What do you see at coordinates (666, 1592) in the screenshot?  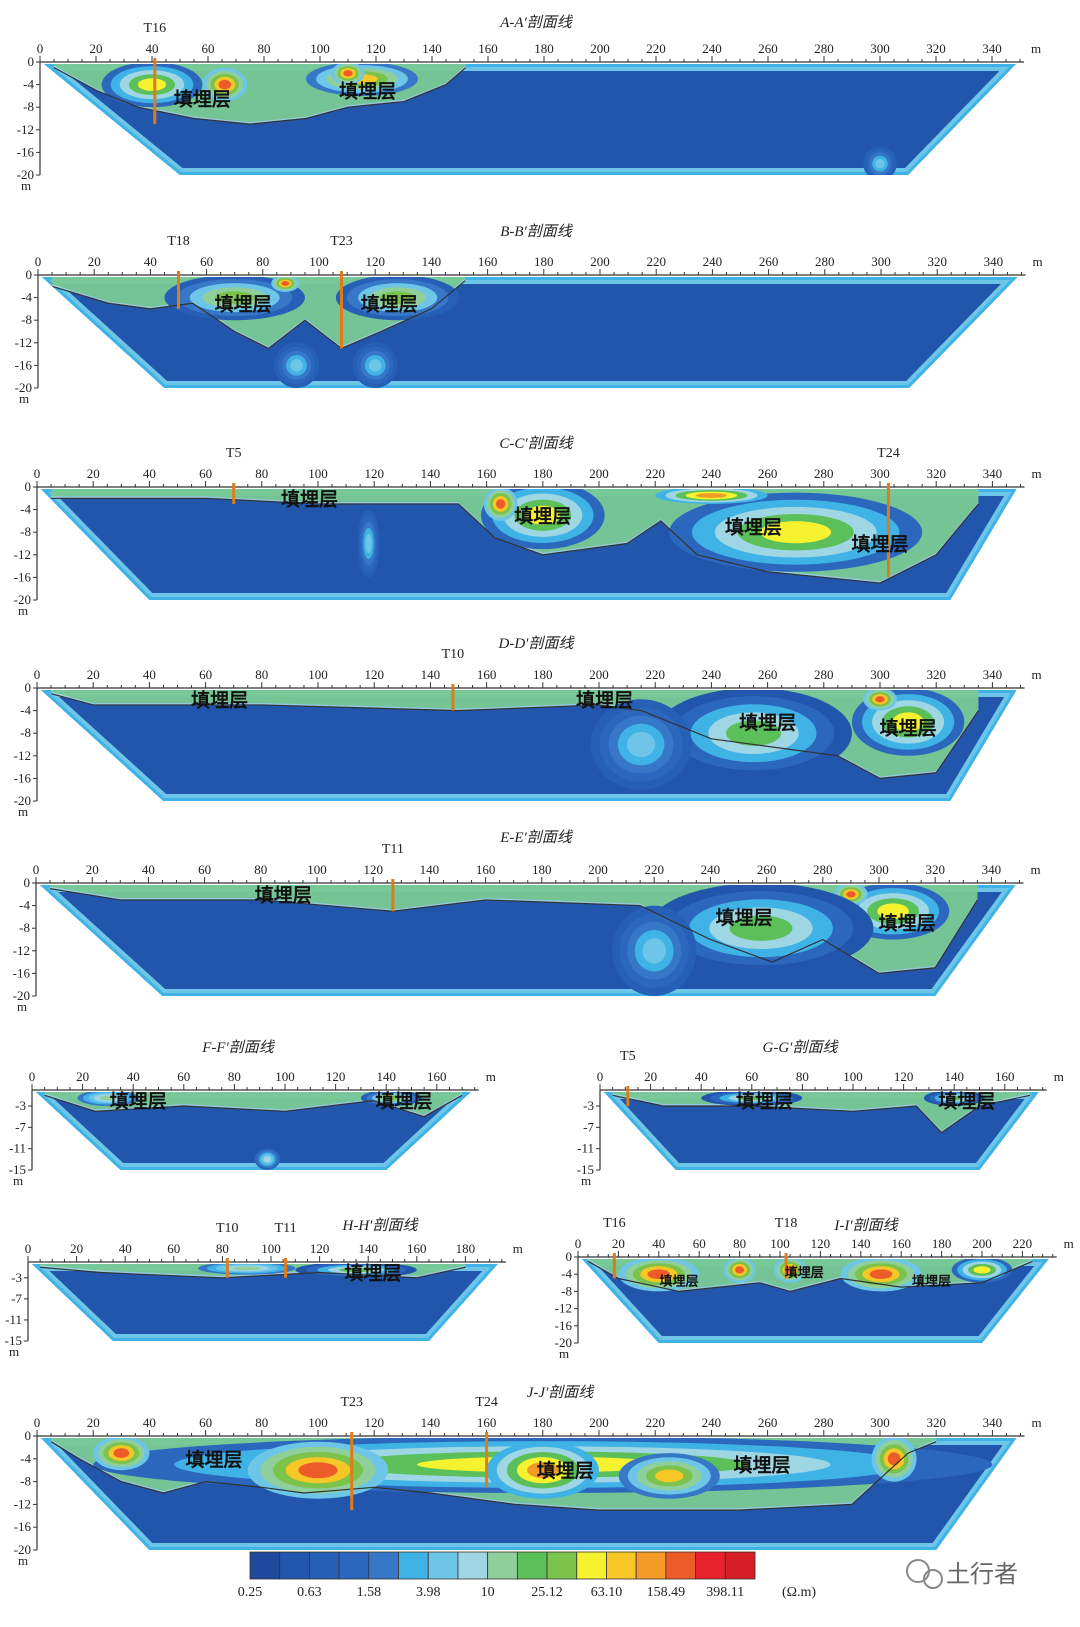 I see `legend-tick-label: 158.49` at bounding box center [666, 1592].